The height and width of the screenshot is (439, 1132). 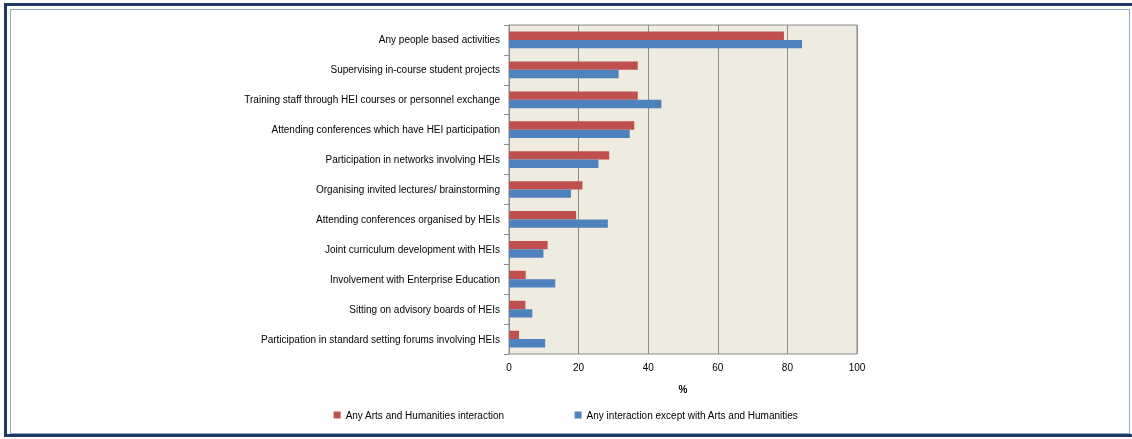 I want to click on x-axis-title: %, so click(x=683, y=389).